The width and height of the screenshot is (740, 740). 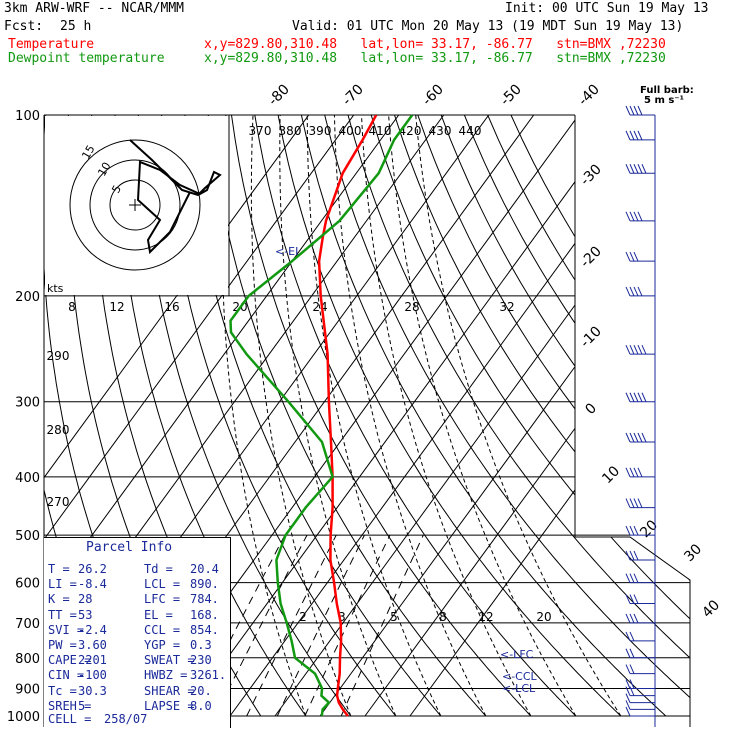 What do you see at coordinates (342, 617) in the screenshot?
I see `mixing-ratio-label: 3` at bounding box center [342, 617].